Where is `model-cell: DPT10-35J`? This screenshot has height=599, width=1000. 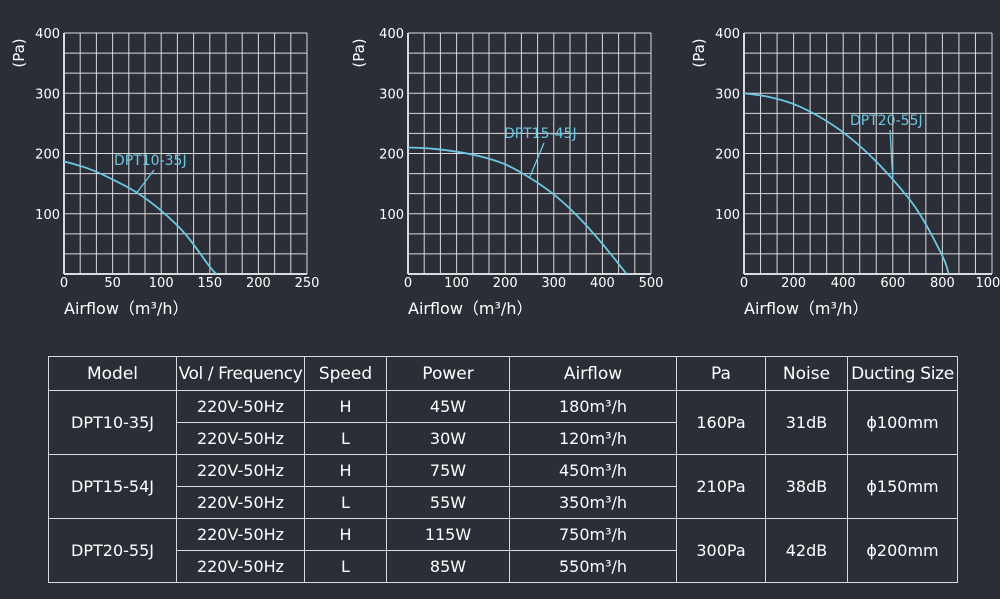
model-cell: DPT10-35J is located at coordinates (112, 422).